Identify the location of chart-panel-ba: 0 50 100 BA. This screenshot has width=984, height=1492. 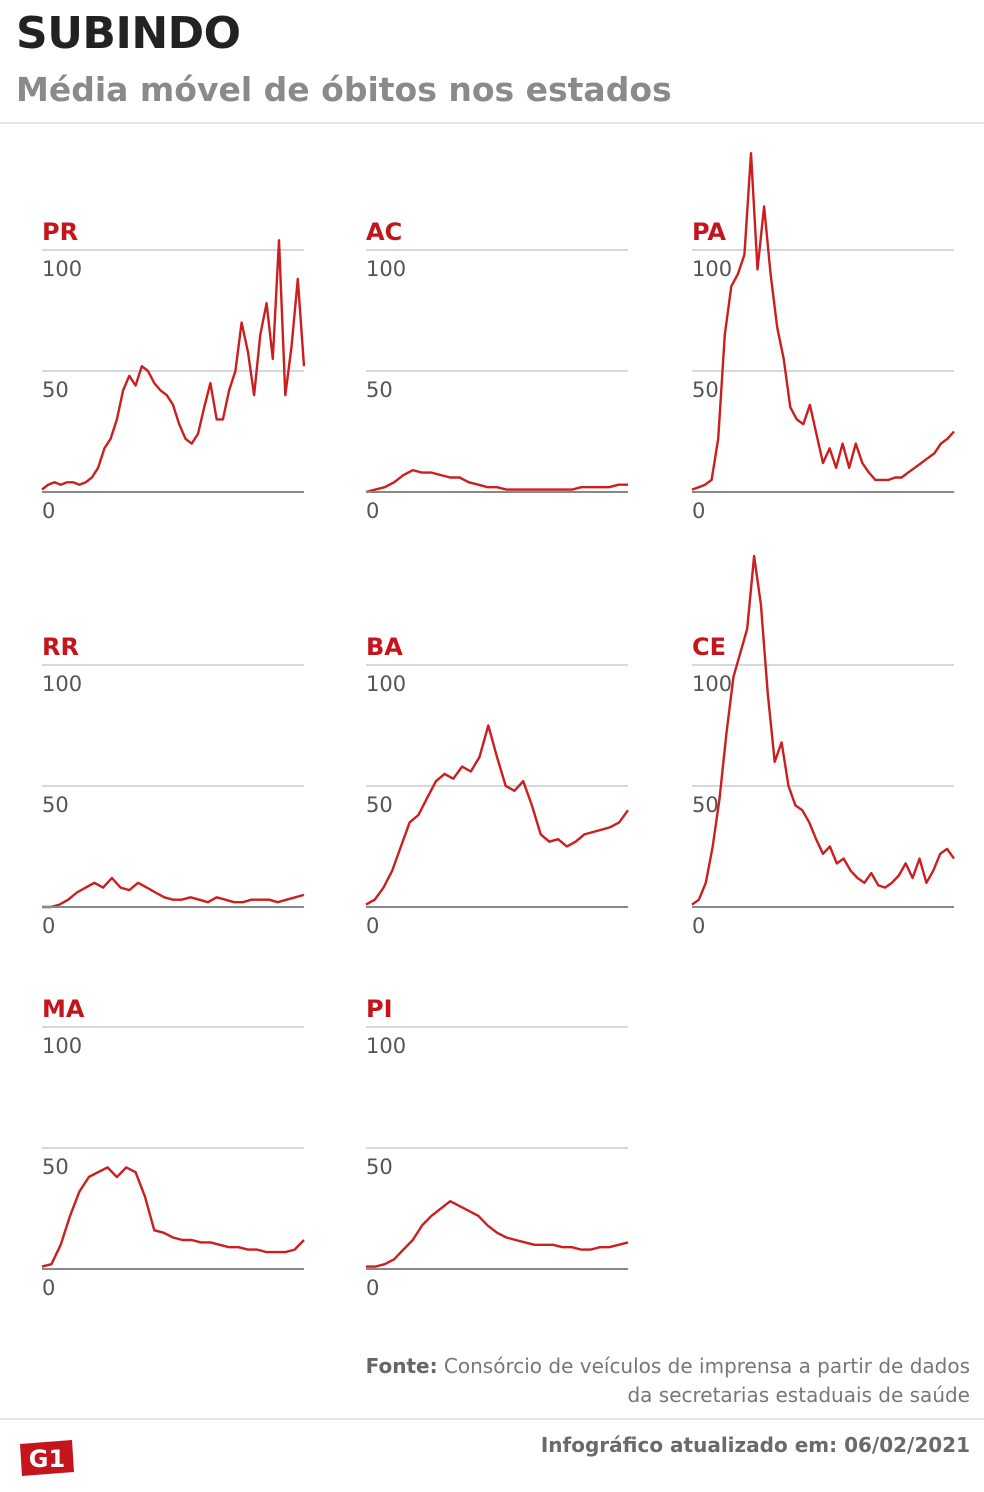
(497, 790).